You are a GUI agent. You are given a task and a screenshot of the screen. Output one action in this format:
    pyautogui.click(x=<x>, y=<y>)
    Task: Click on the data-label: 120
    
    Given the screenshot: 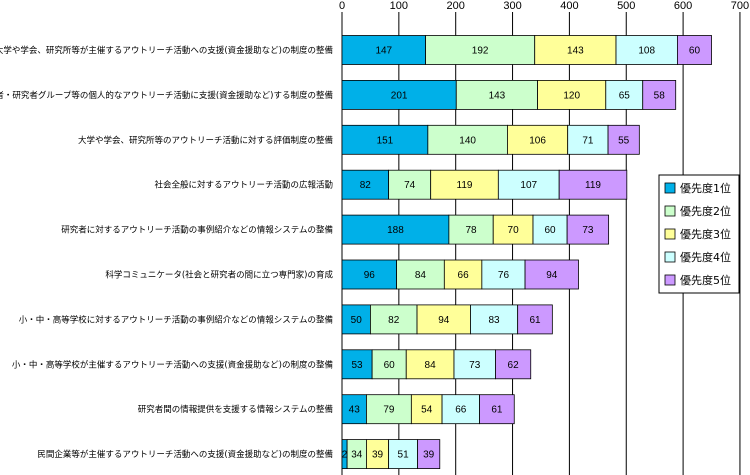 What is the action you would take?
    pyautogui.click(x=571, y=95)
    